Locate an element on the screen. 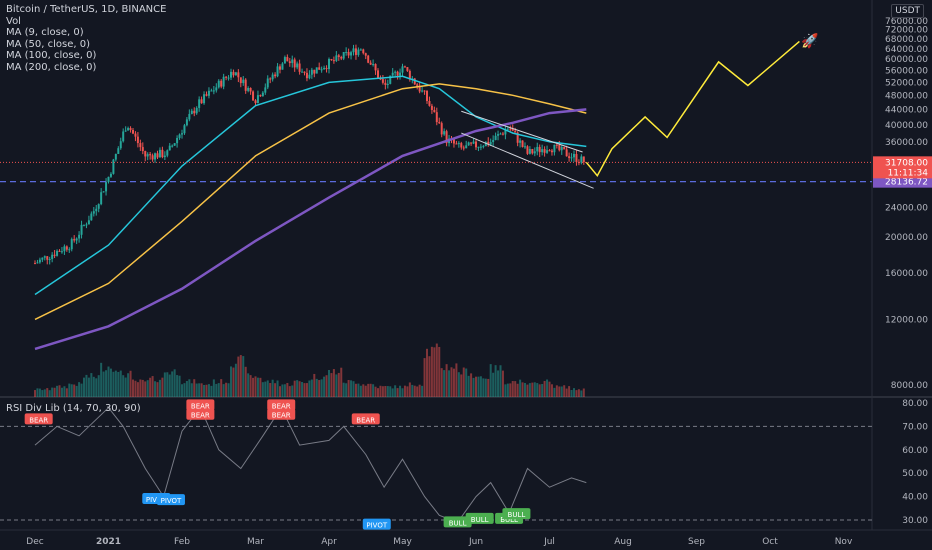 The image size is (932, 550). support-price-label: 28136.72 is located at coordinates (906, 183).